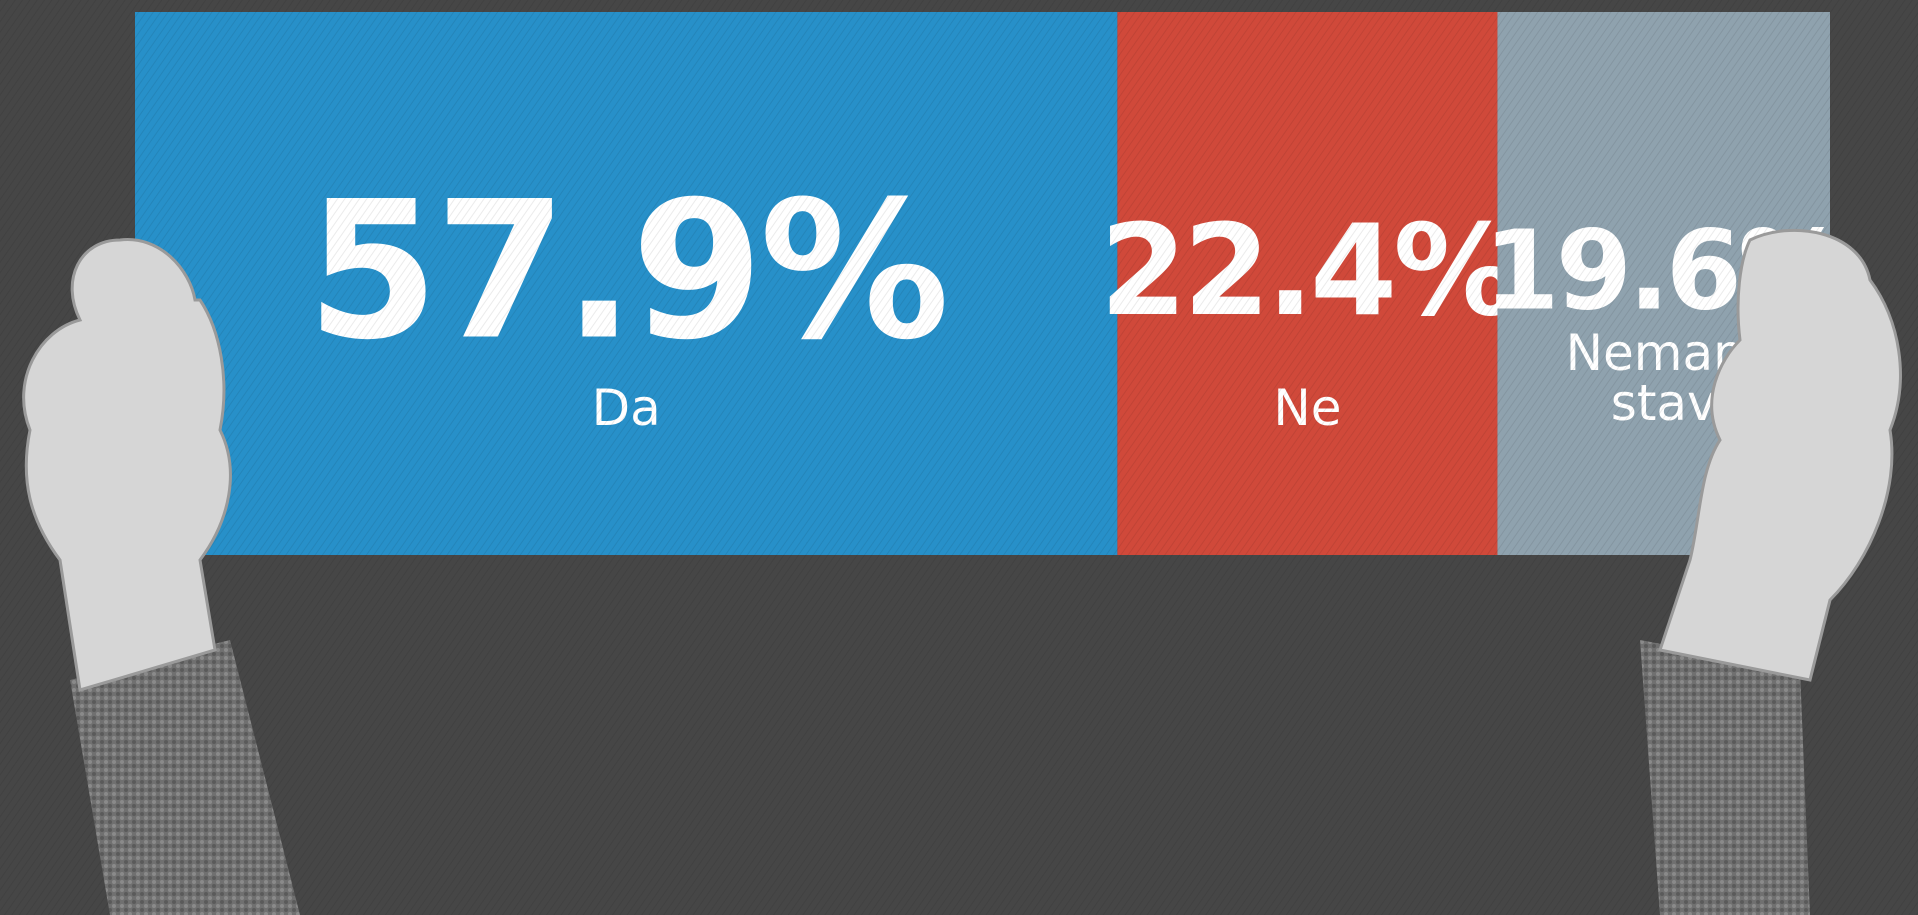  Describe the element at coordinates (1725, 777) in the screenshot. I see `right-sleeve` at that location.